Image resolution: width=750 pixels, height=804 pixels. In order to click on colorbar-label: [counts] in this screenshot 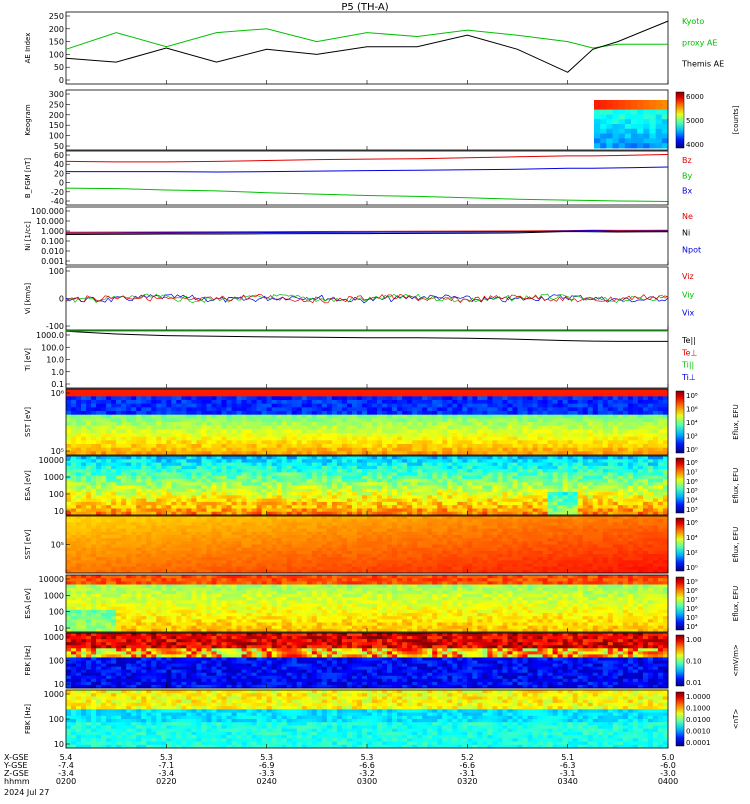, I will do `click(736, 119)`.